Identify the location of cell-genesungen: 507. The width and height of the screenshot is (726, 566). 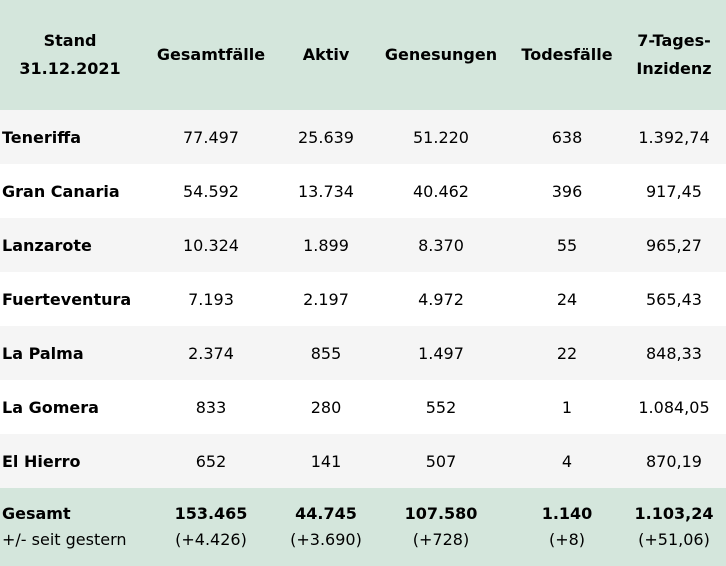
(441, 461).